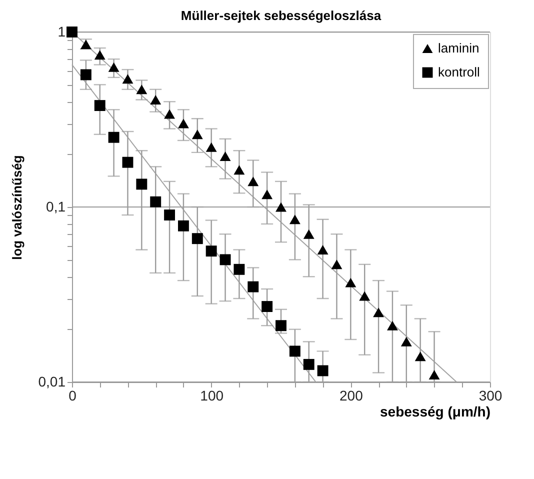  What do you see at coordinates (490, 396) in the screenshot?
I see `x-tick-label: 300` at bounding box center [490, 396].